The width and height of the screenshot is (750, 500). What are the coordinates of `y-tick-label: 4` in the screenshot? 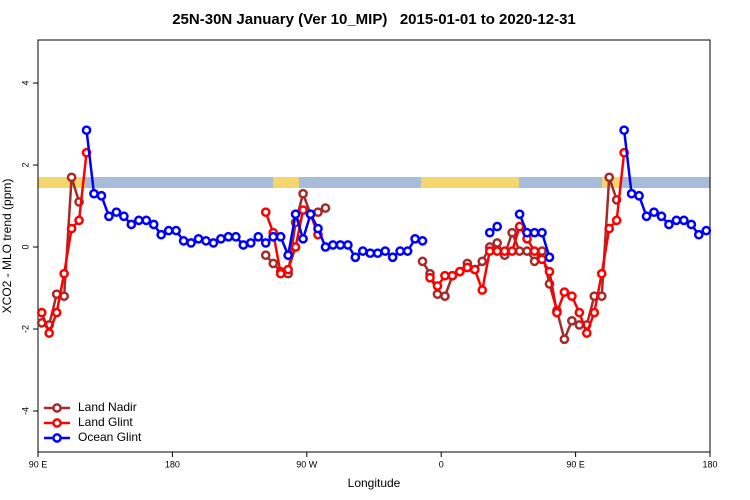 It's located at (25, 83).